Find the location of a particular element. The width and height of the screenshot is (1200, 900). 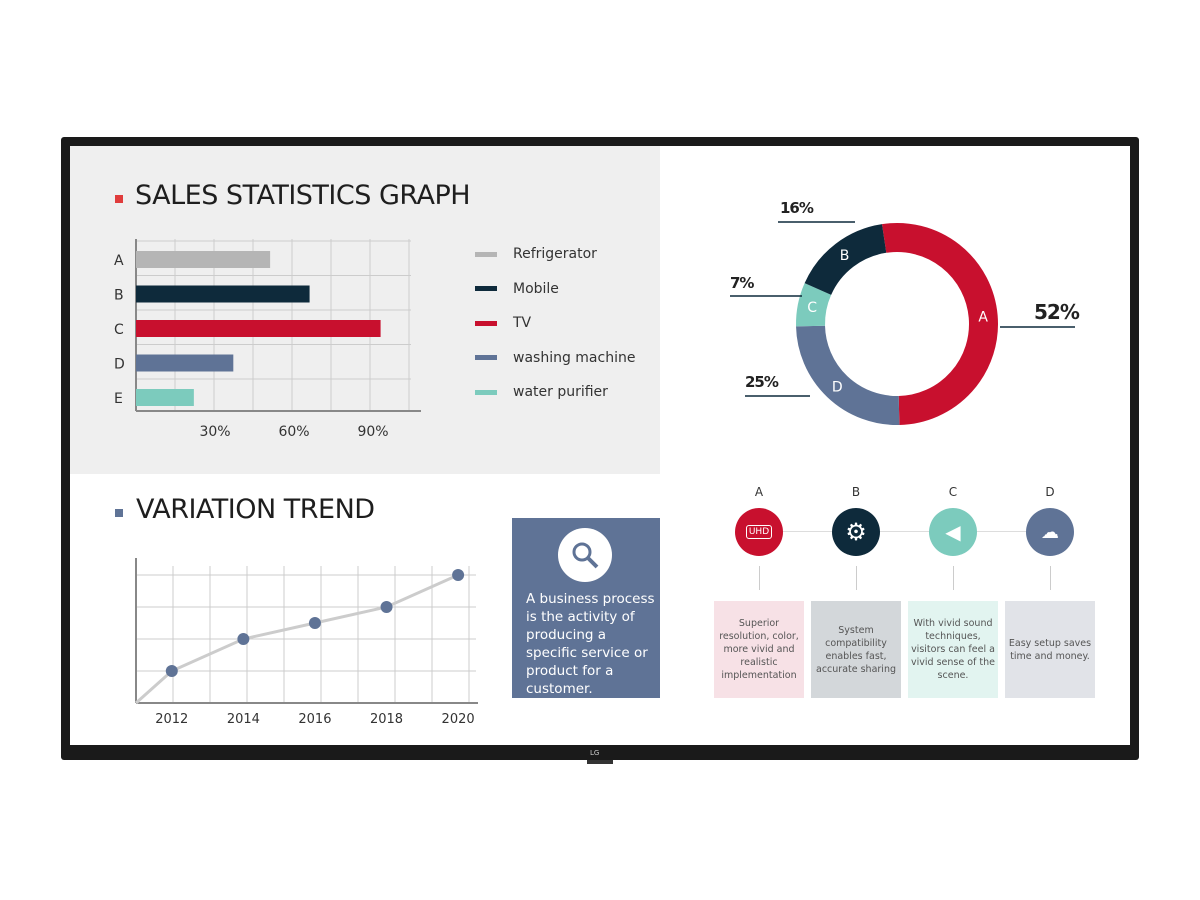

donut-slice-D is located at coordinates (848, 375).